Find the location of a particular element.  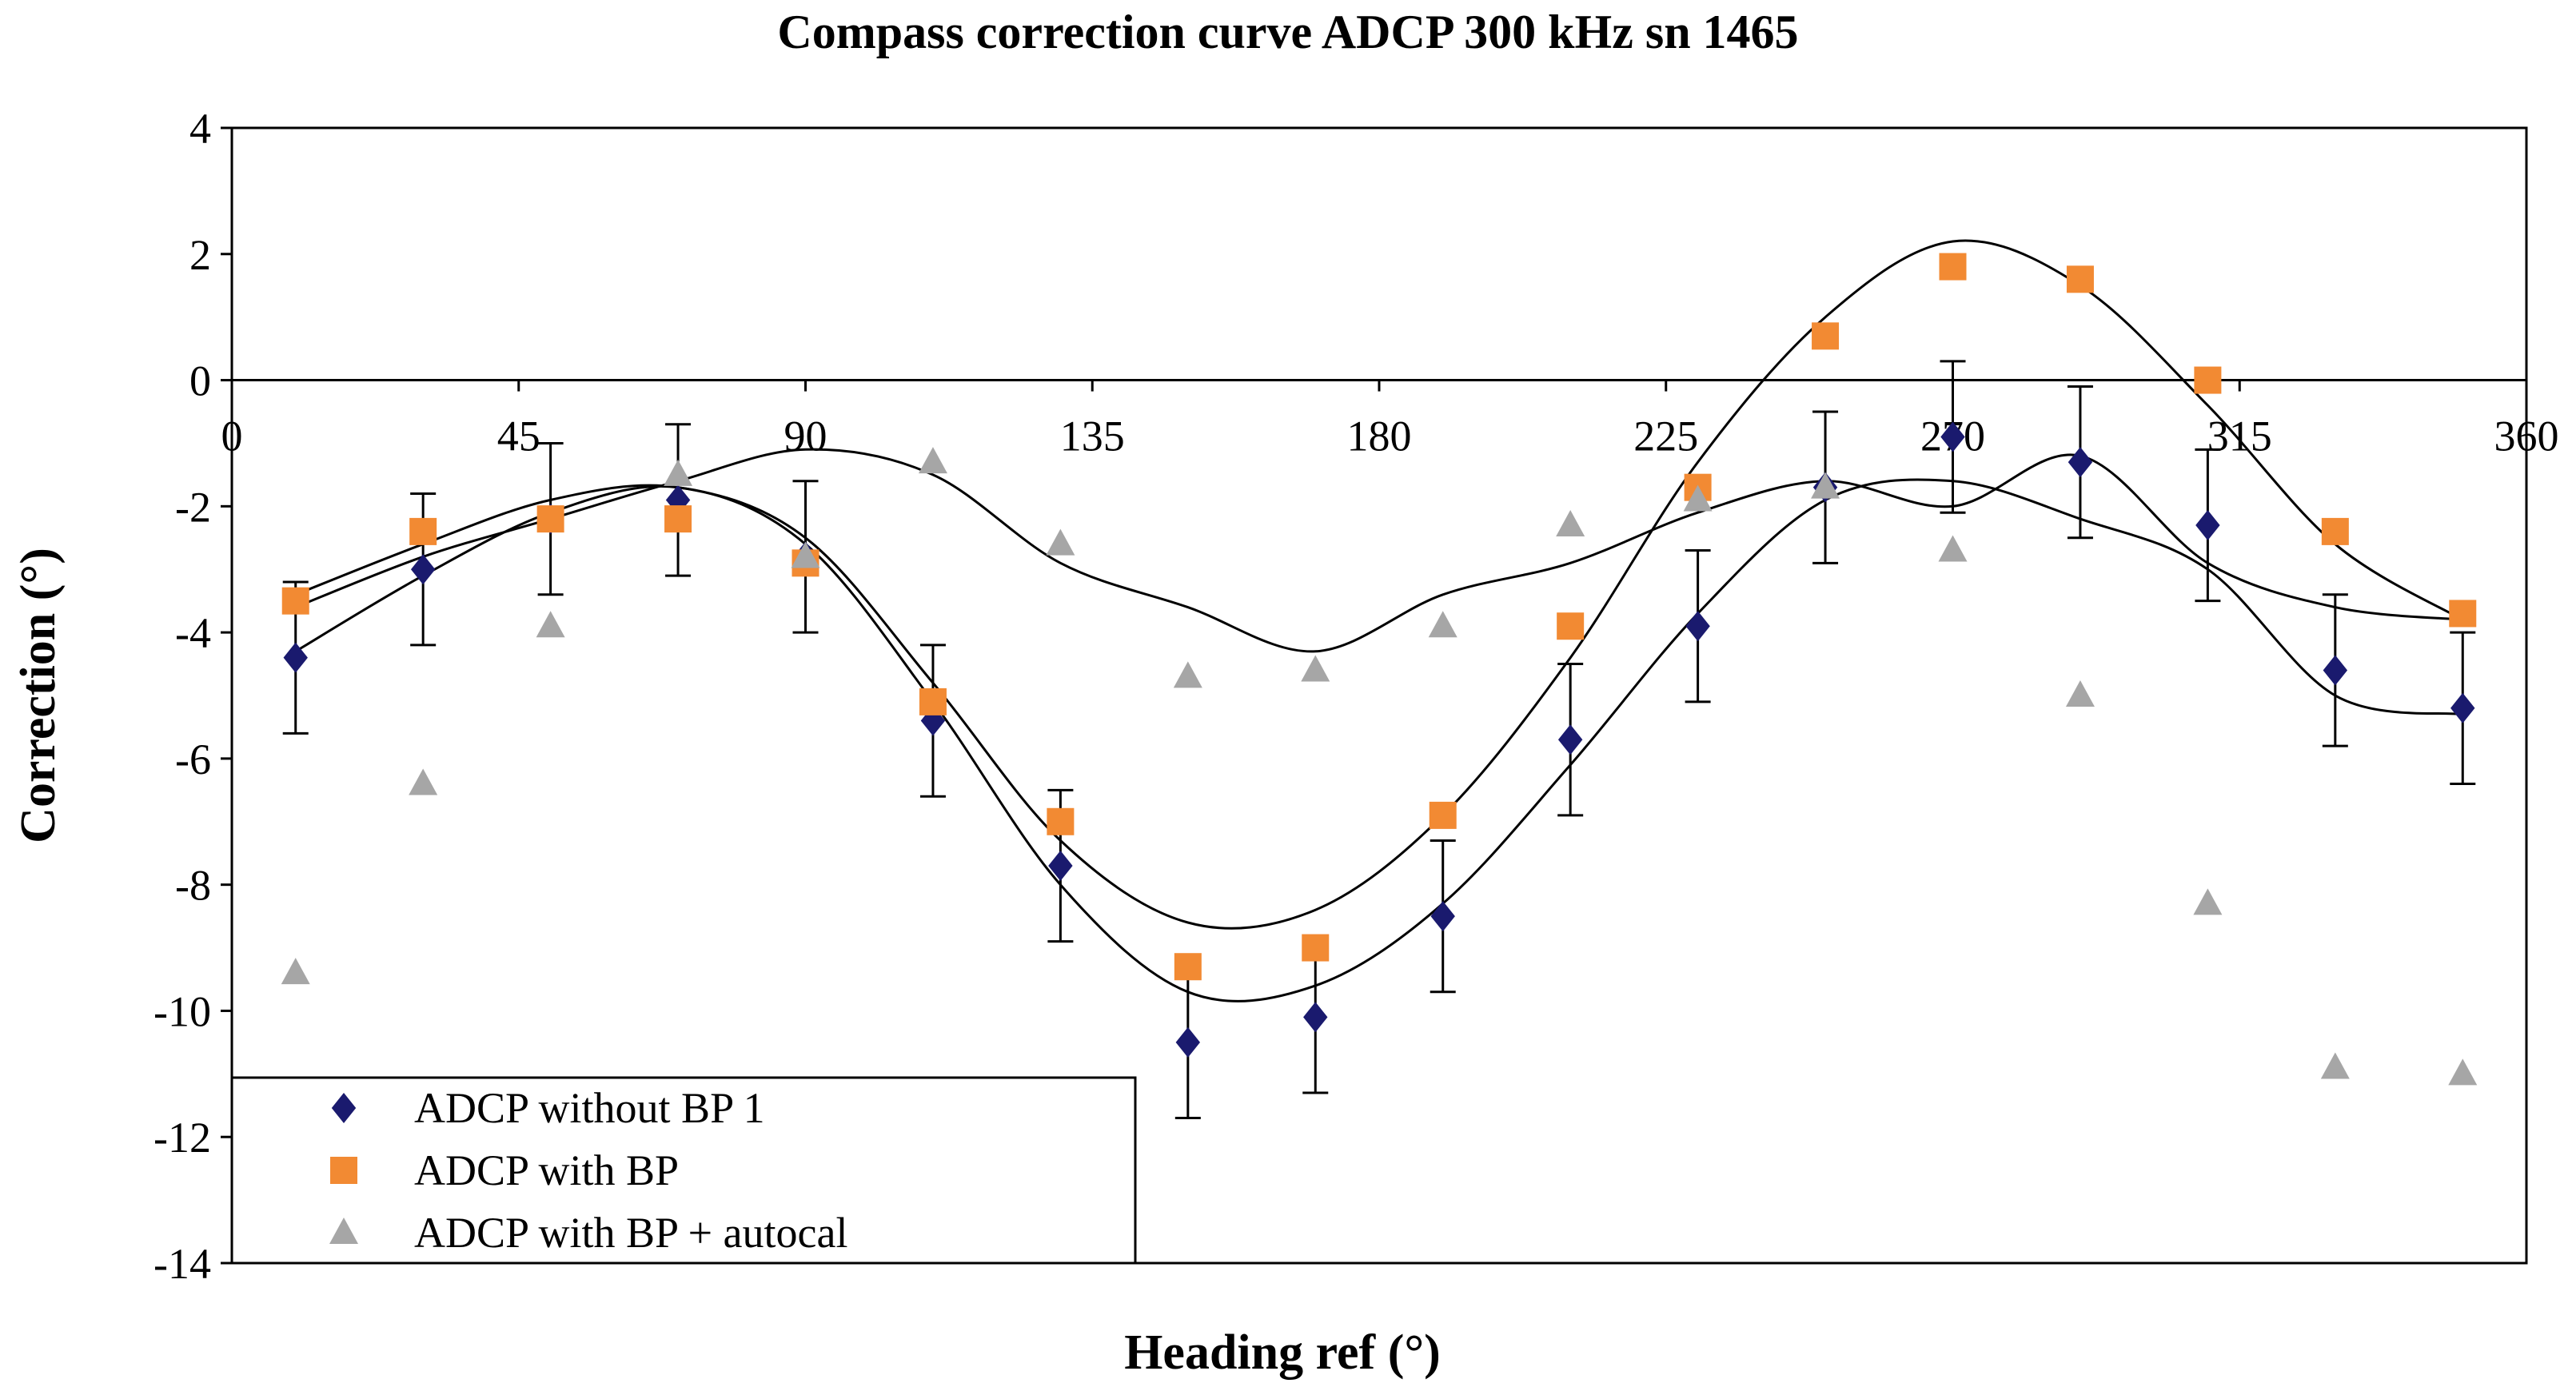

y-tick-label: 4 is located at coordinates (200, 129).